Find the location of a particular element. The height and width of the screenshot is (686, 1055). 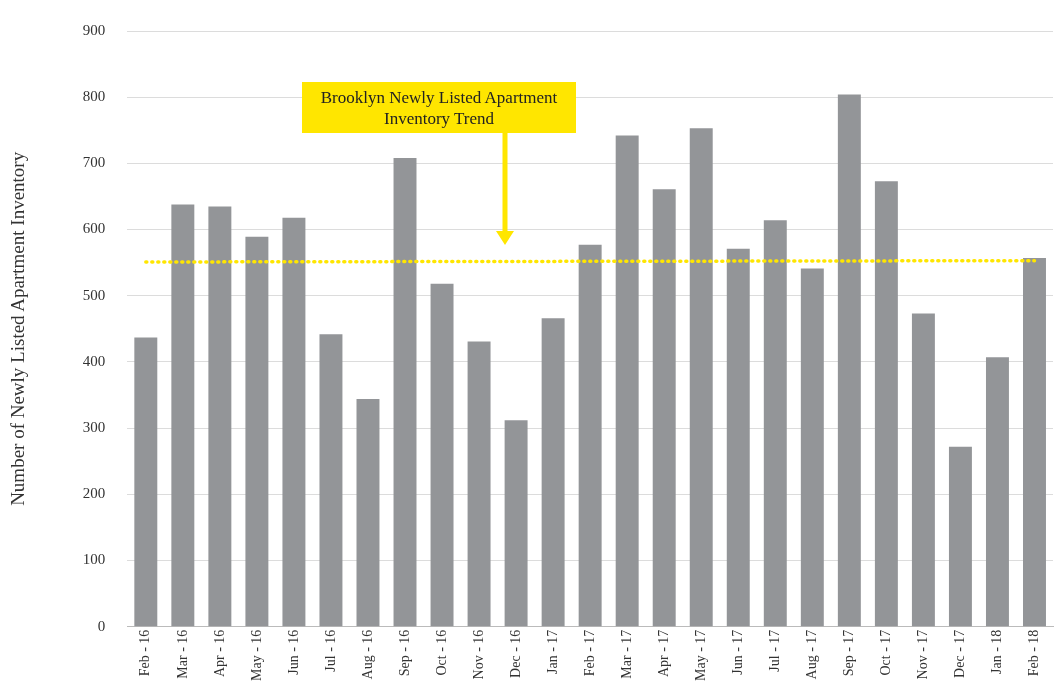

x-tick-label: Sep - 17 is located at coordinates (849, 653).